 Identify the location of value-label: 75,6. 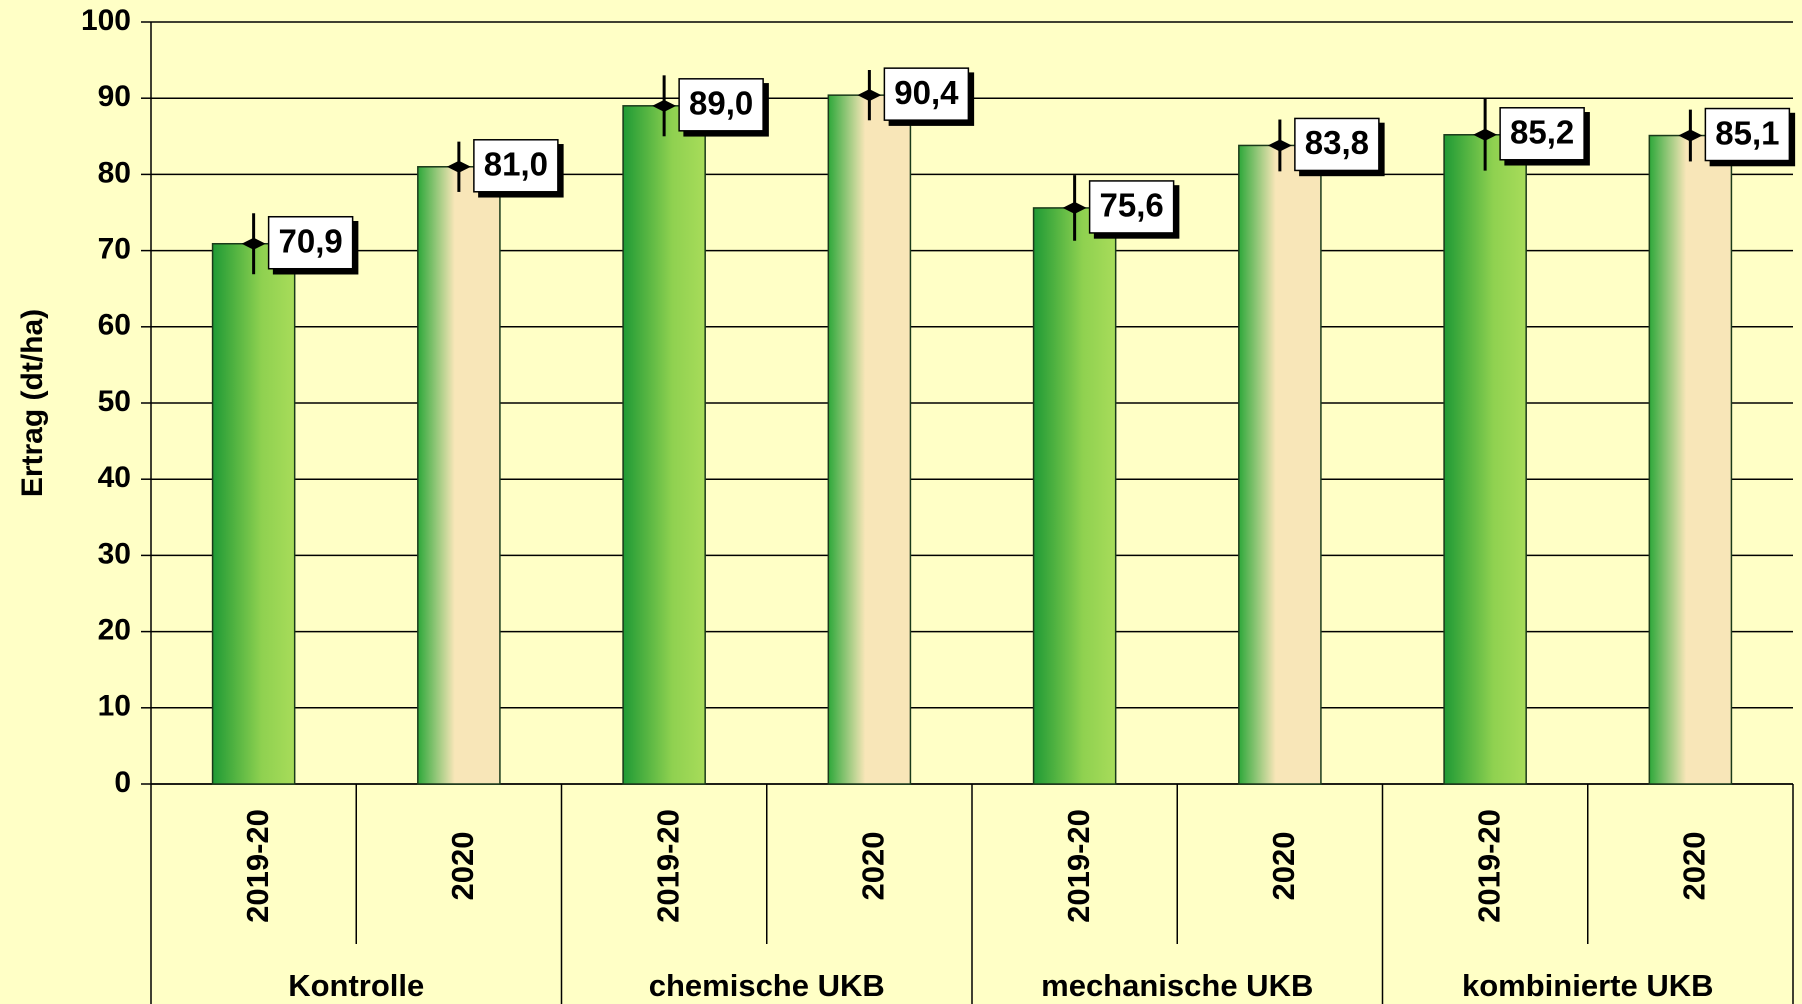
(1132, 205).